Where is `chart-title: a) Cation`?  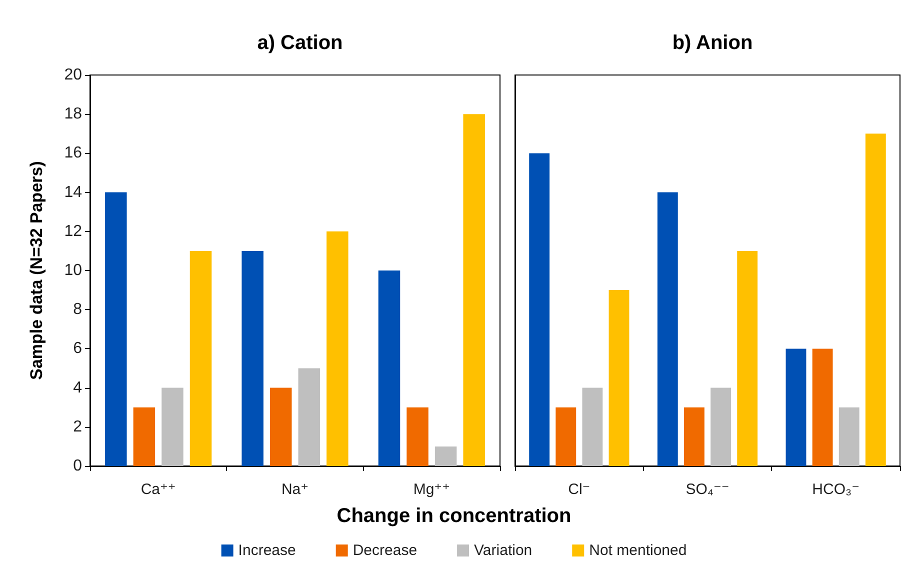 chart-title: a) Cation is located at coordinates (300, 43).